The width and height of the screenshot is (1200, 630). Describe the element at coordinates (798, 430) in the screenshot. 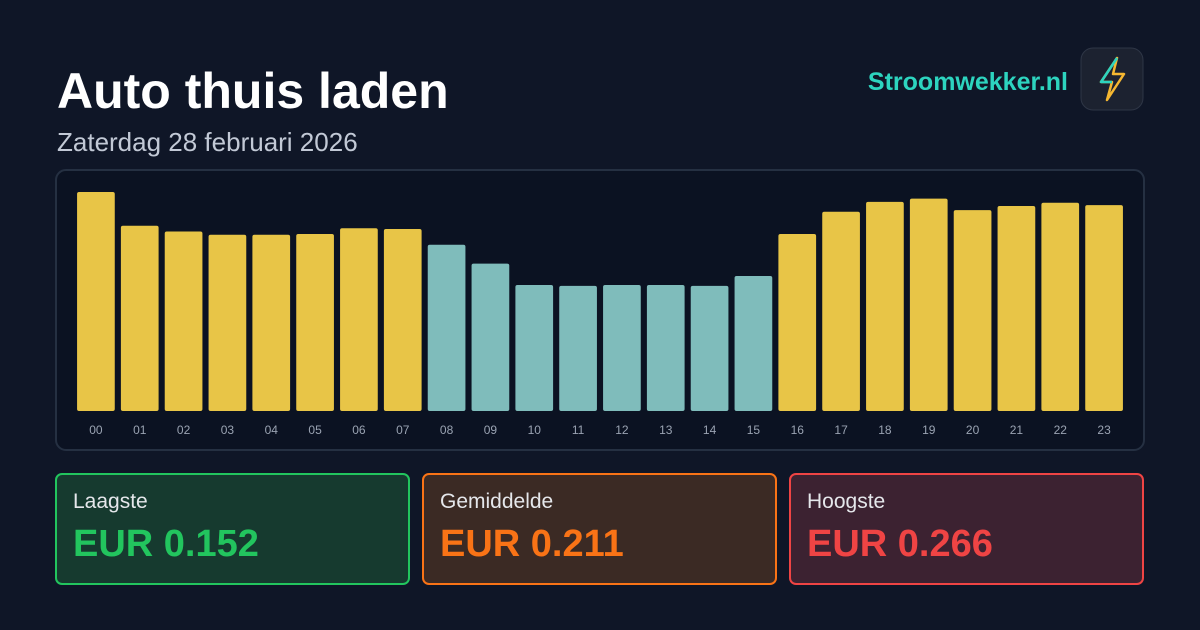

I see `x-tick-label: 16` at that location.